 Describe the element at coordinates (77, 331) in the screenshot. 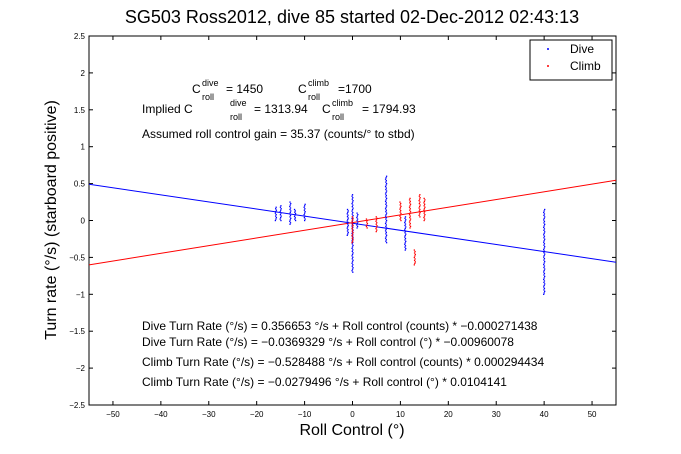

I see `y-tick-label: −1.5` at that location.